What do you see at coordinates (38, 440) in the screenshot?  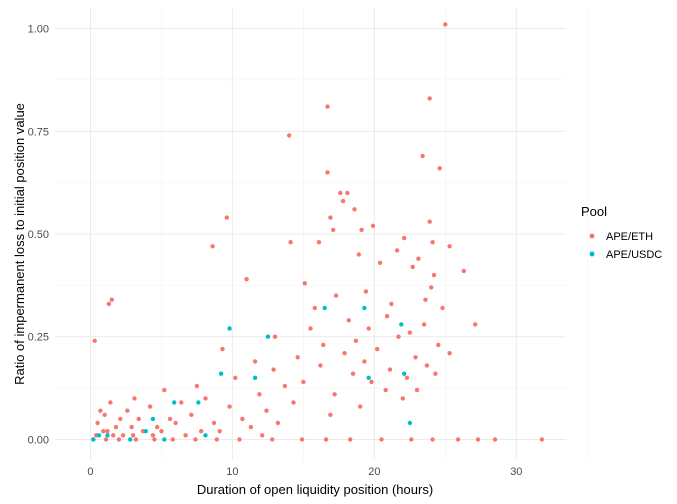 I see `y-tick-label: 0.00` at bounding box center [38, 440].